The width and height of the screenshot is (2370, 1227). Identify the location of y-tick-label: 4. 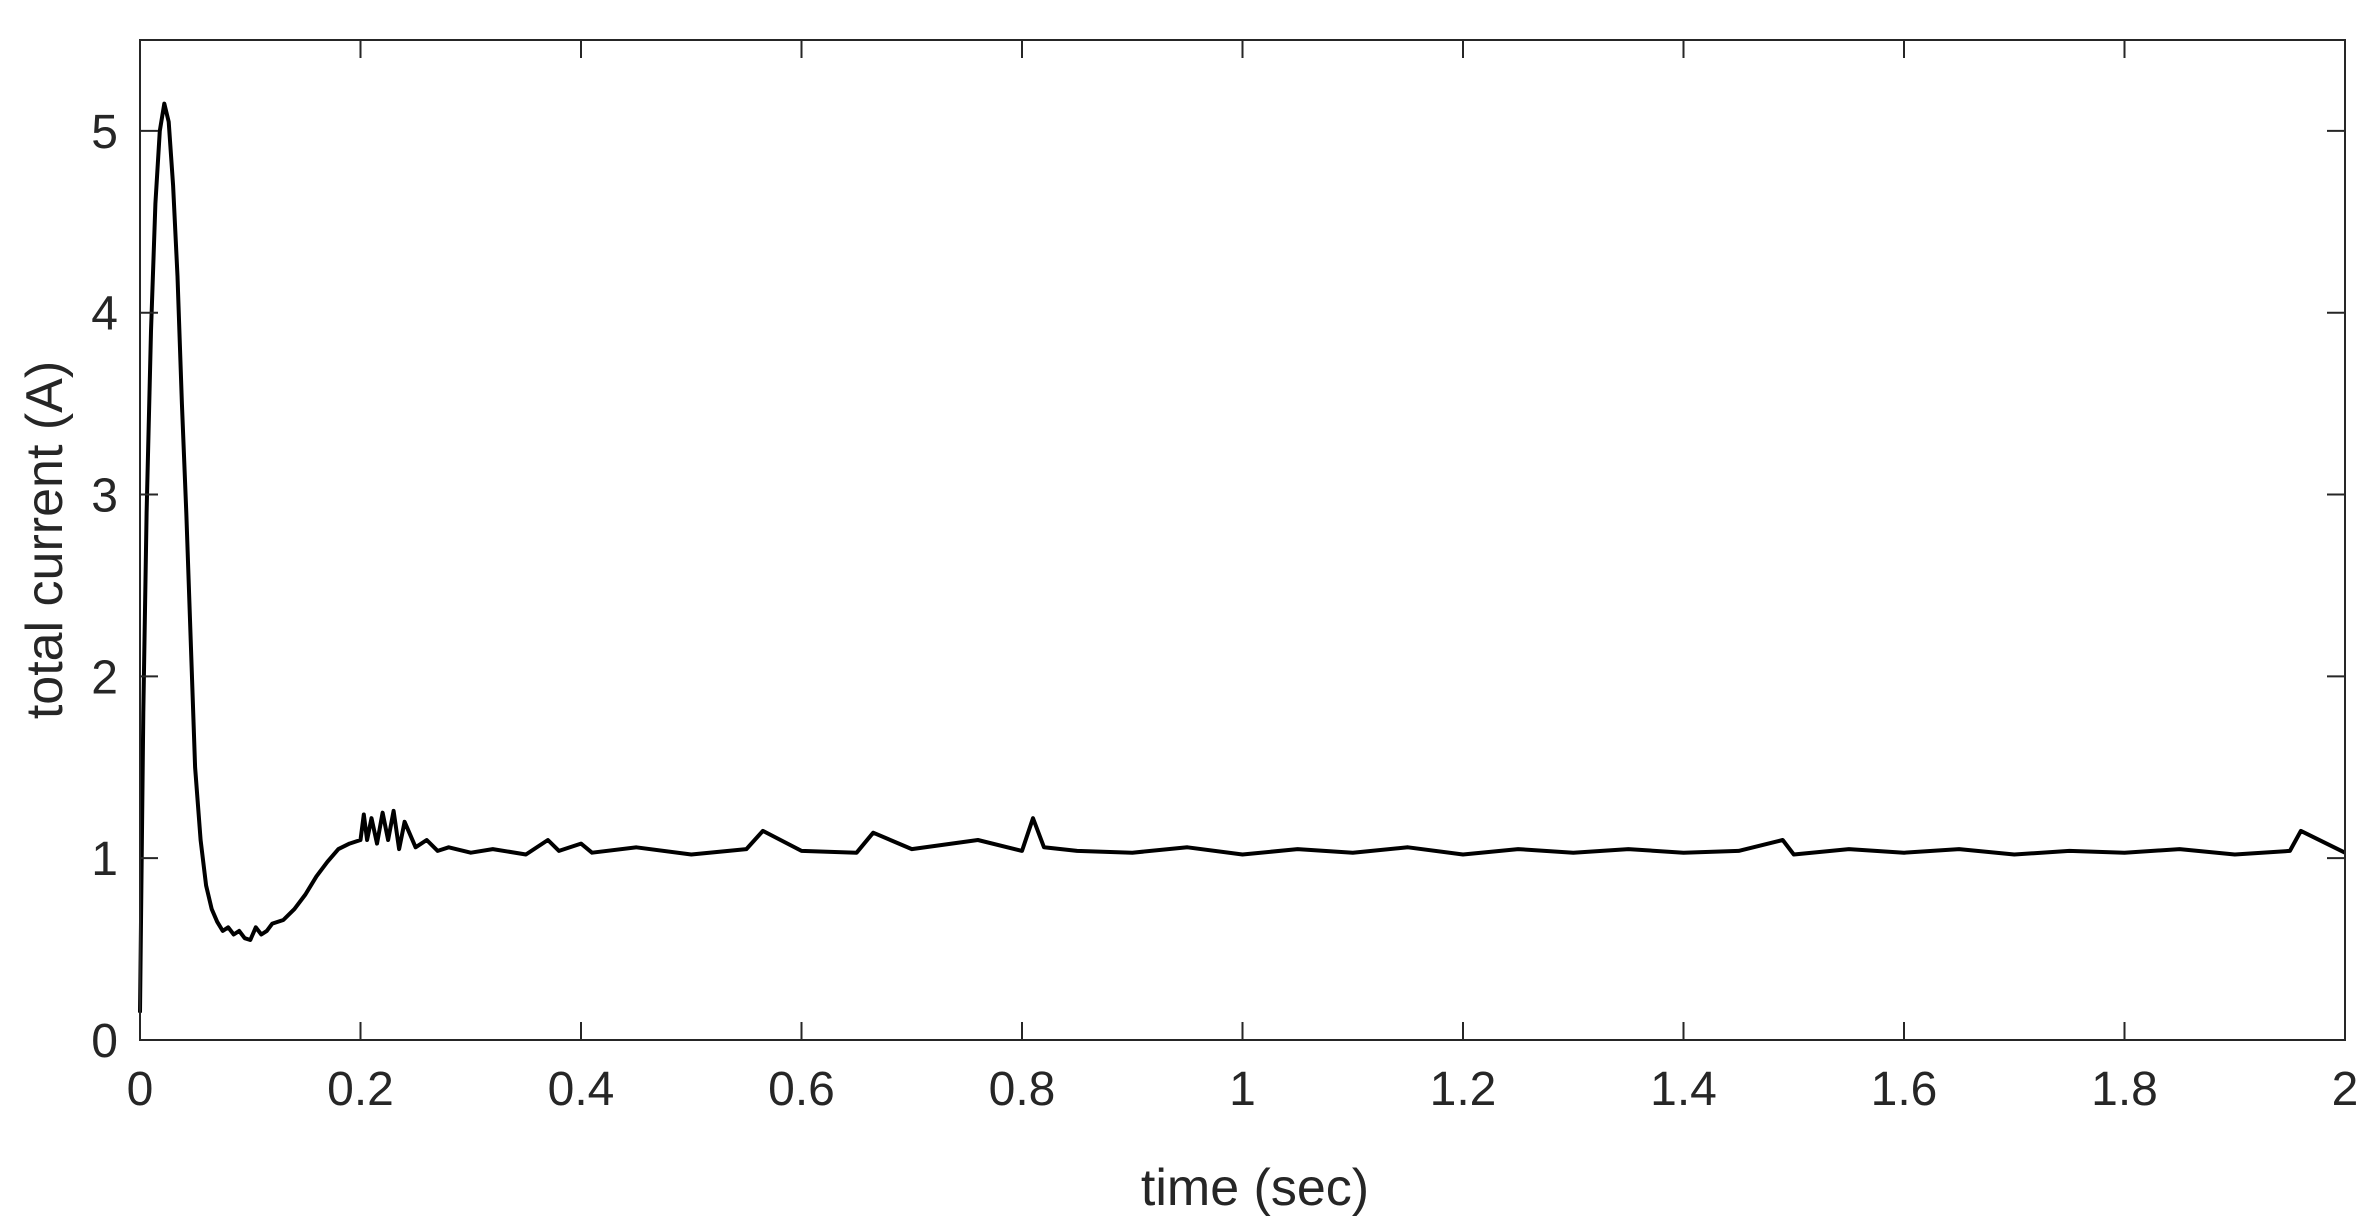
(104, 314).